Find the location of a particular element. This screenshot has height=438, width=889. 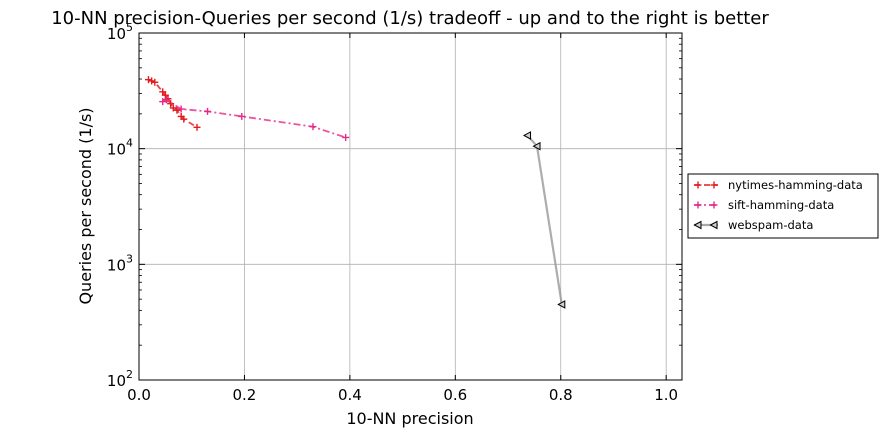

legend-entry: webspam-data is located at coordinates (753, 225).